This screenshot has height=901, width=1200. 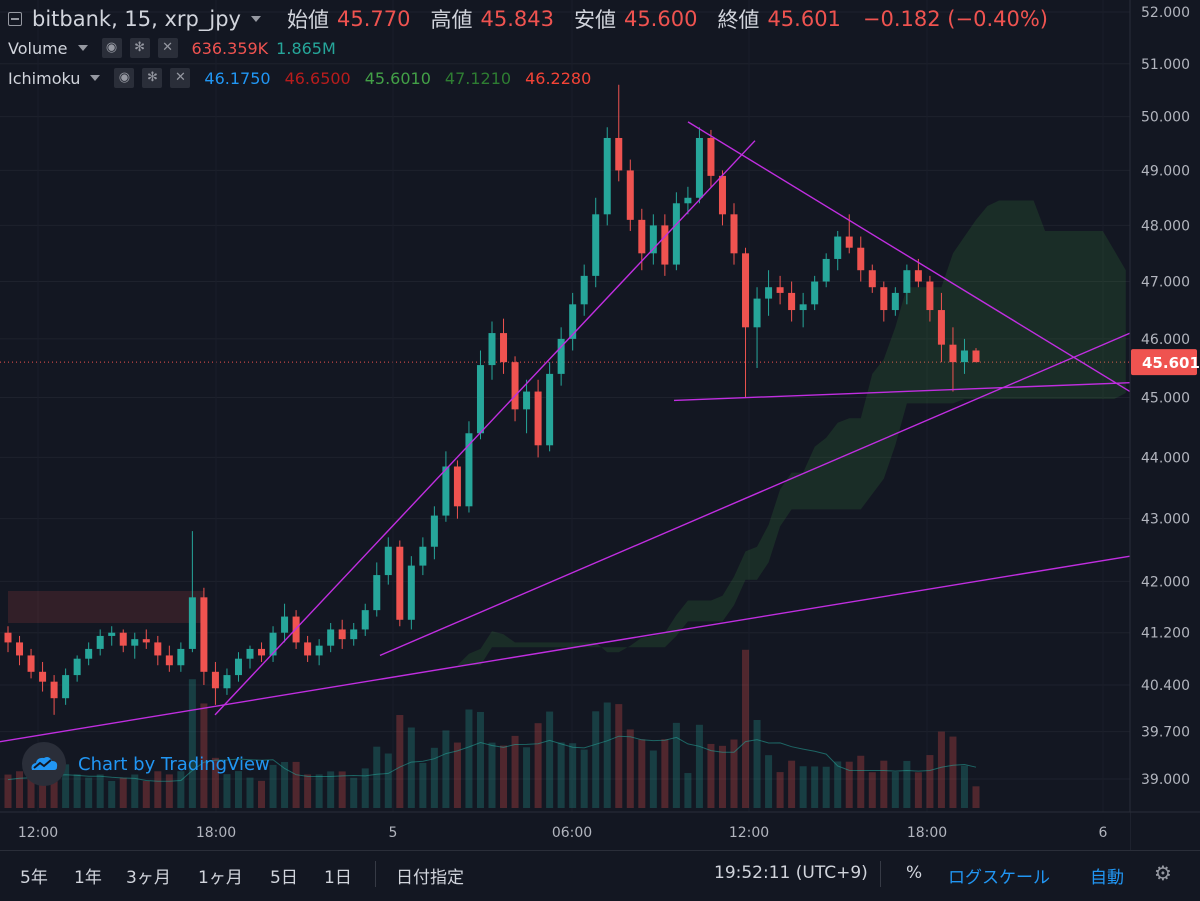 I want to click on trendline, so click(x=902, y=392).